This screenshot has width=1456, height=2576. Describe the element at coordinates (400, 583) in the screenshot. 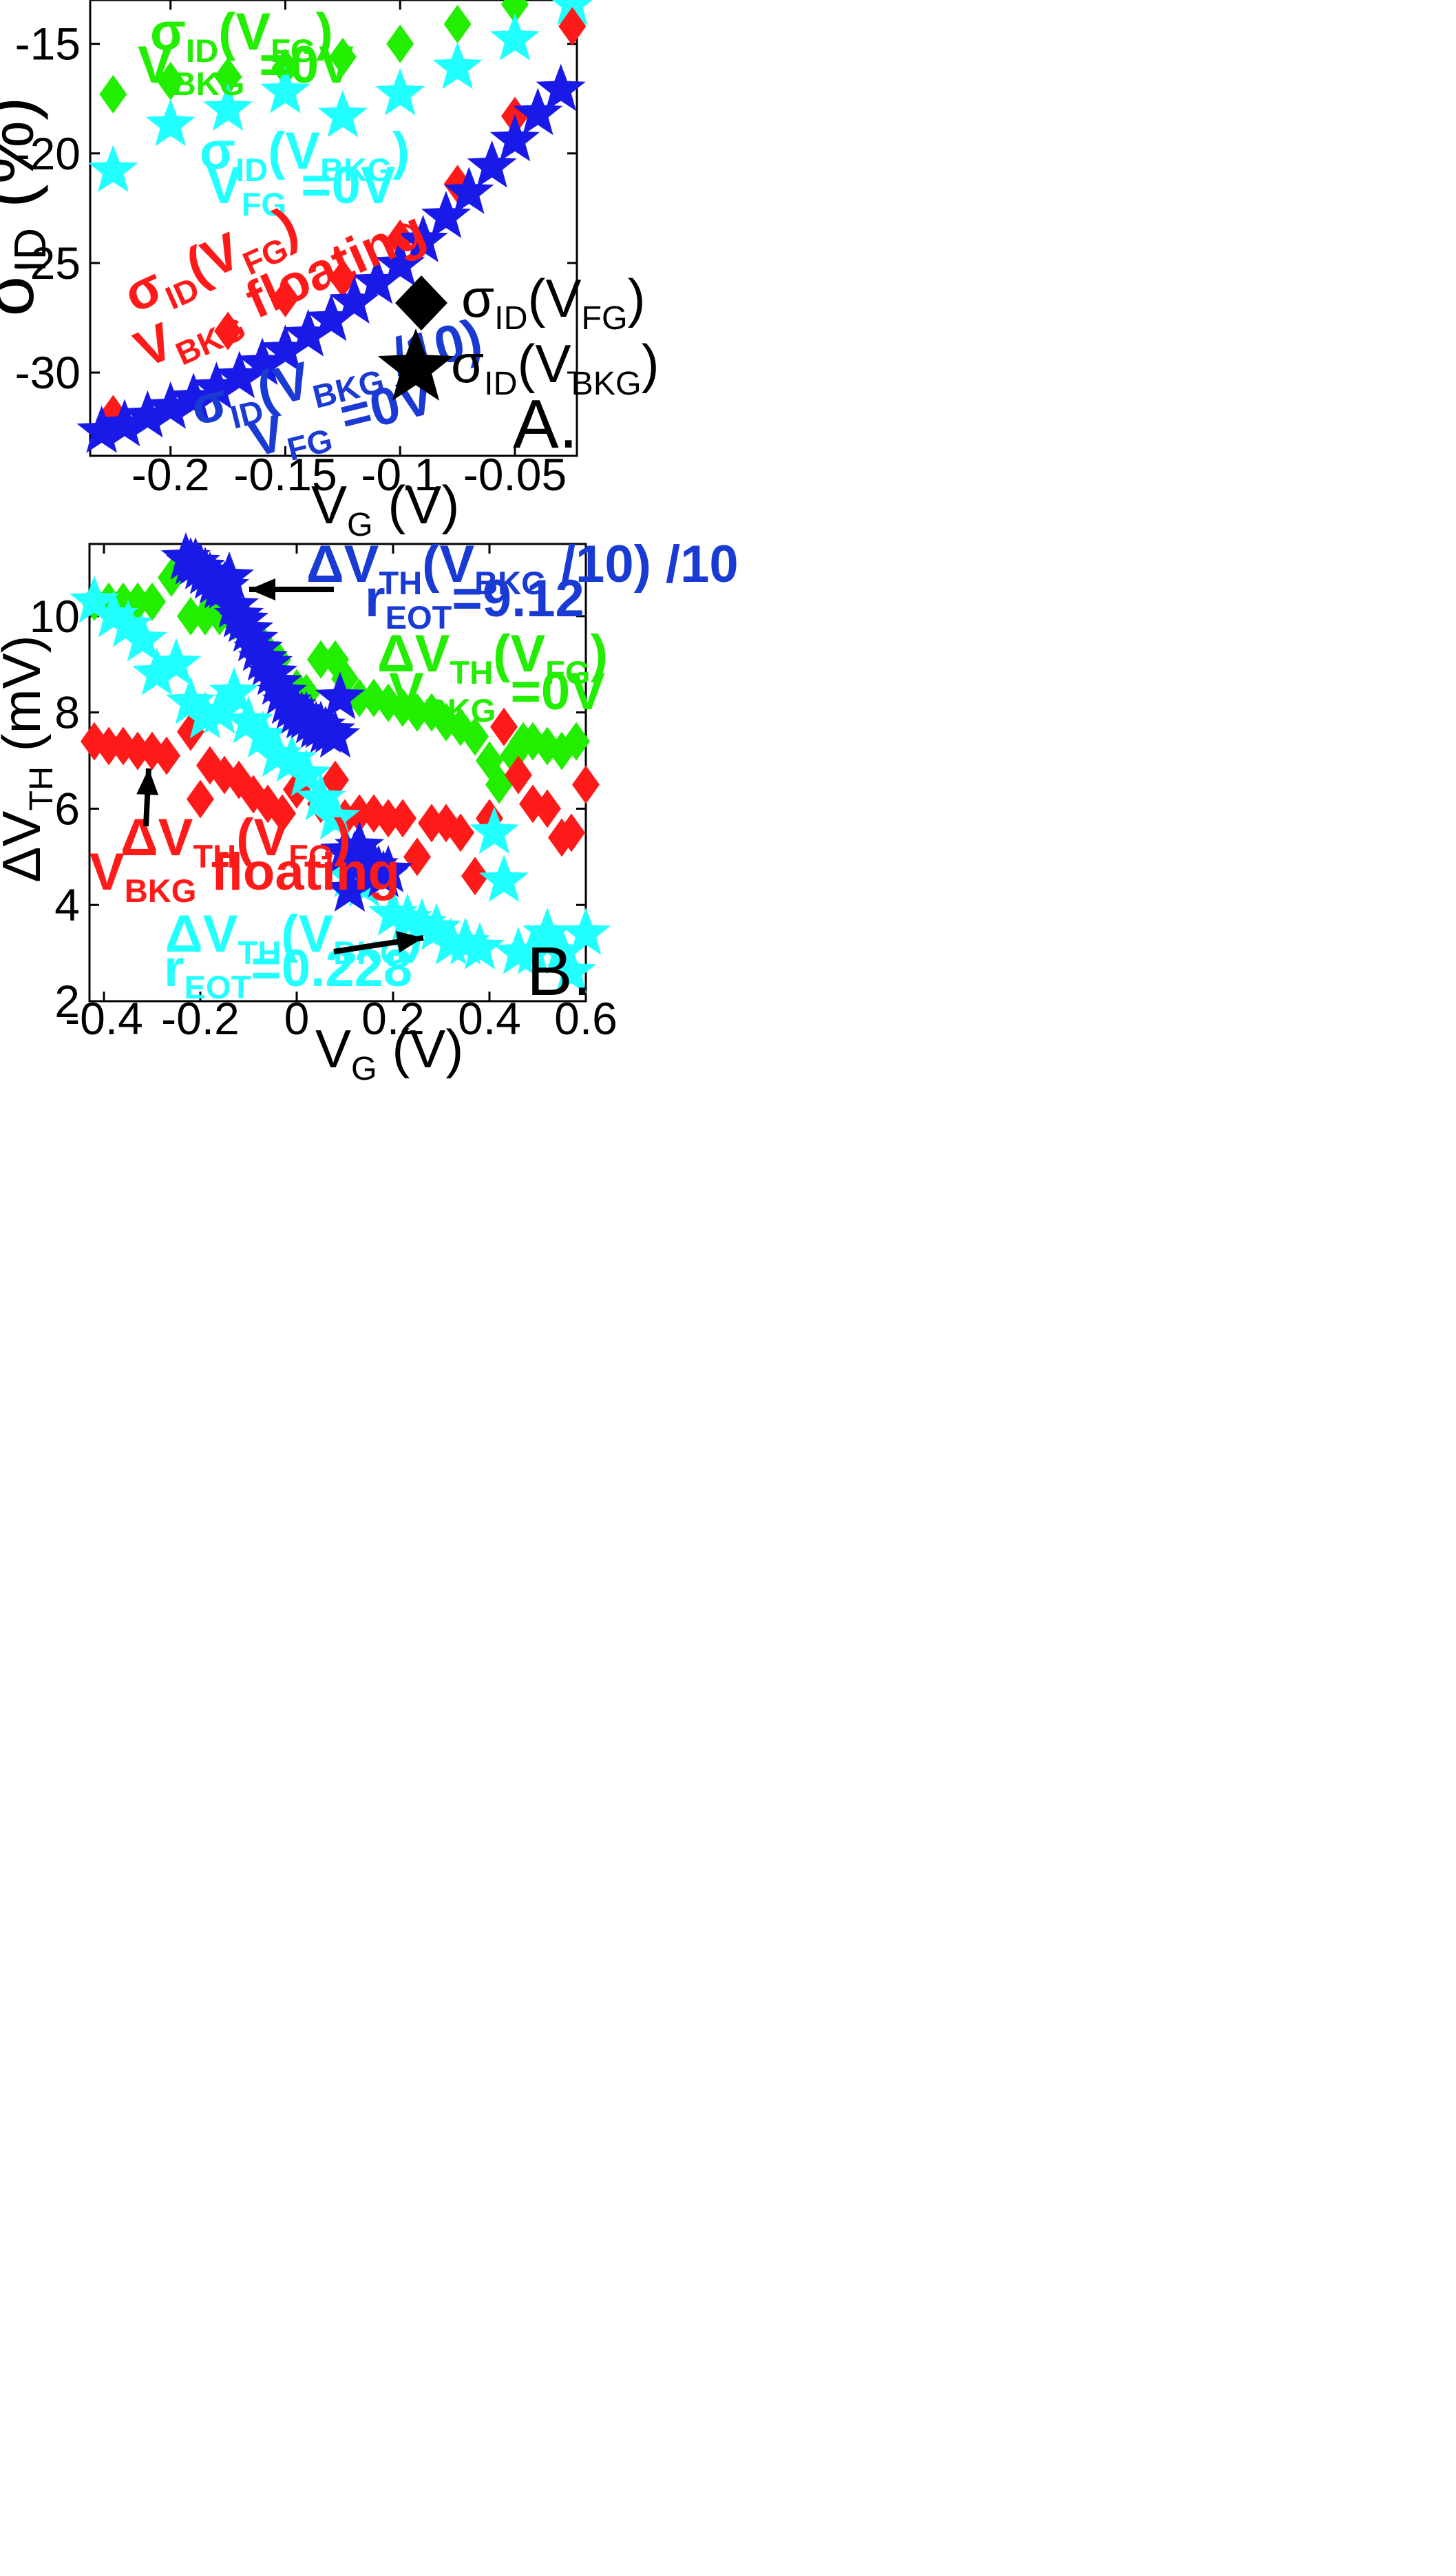

I see `annotation-blue-B-line1-part: TH` at that location.